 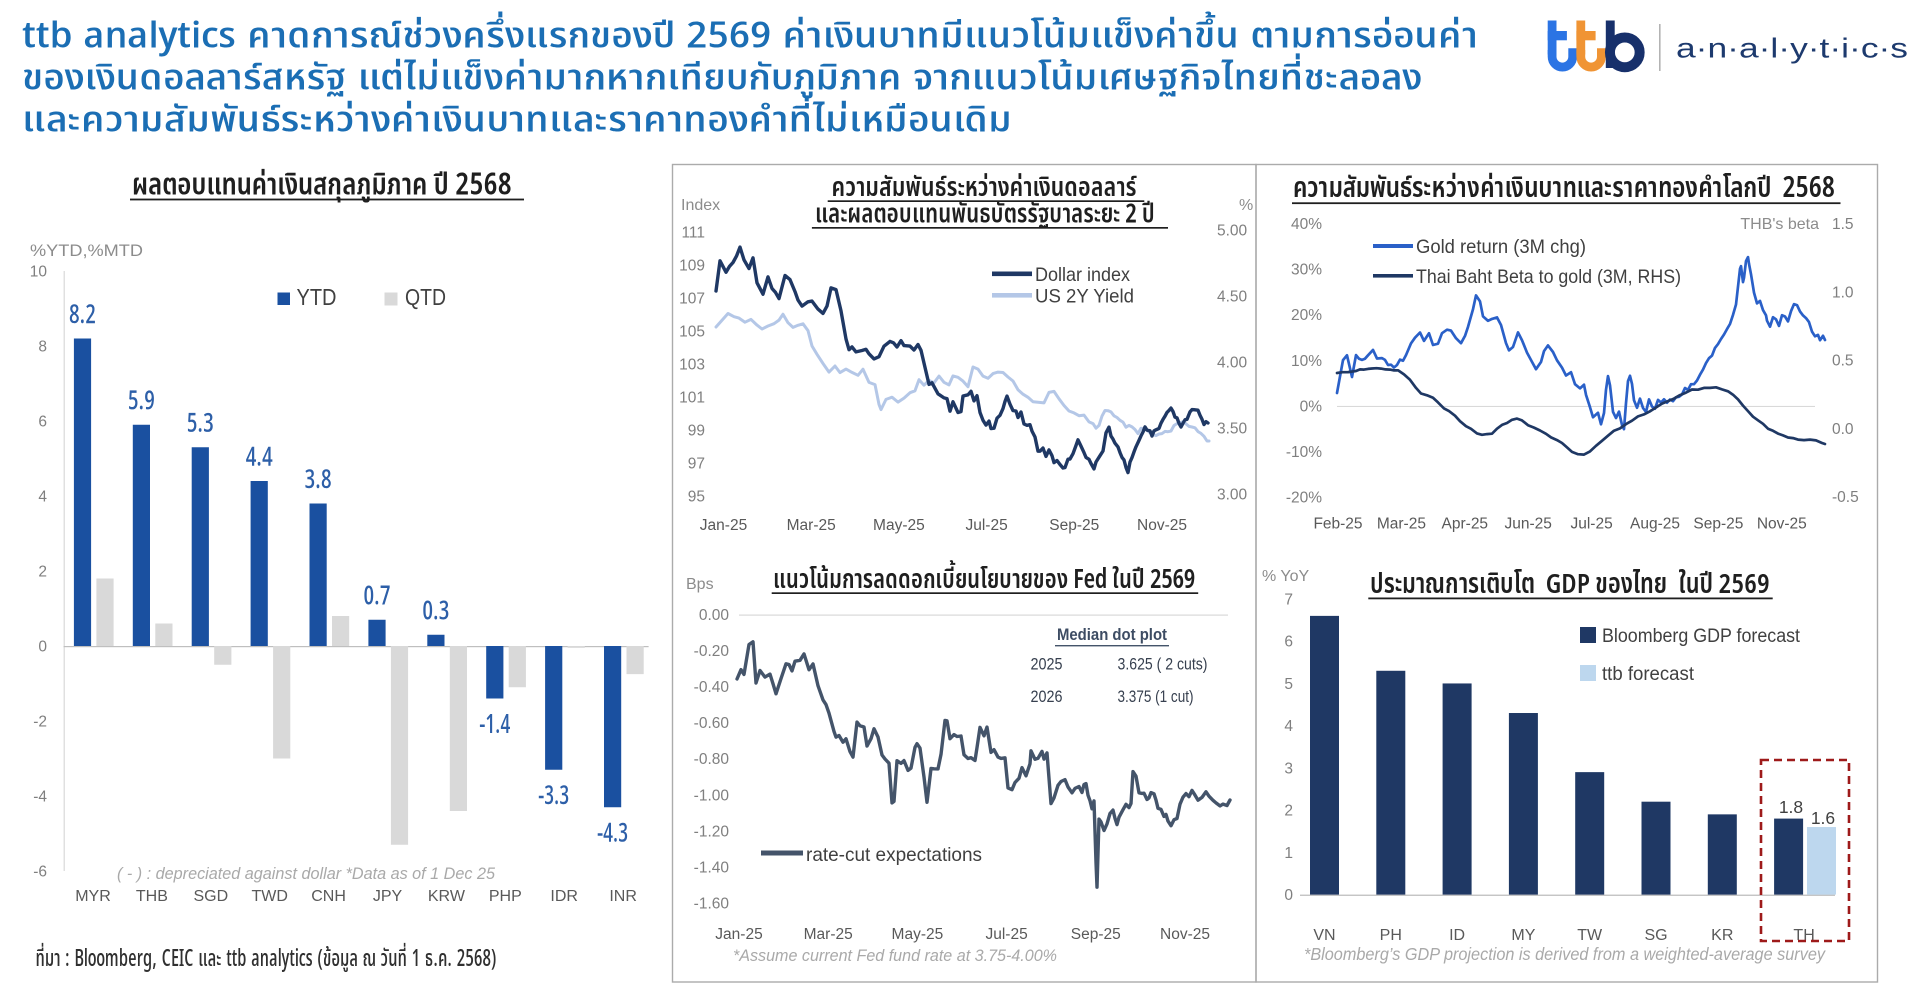 I want to click on svg-text: QTD, so click(x=425, y=297).